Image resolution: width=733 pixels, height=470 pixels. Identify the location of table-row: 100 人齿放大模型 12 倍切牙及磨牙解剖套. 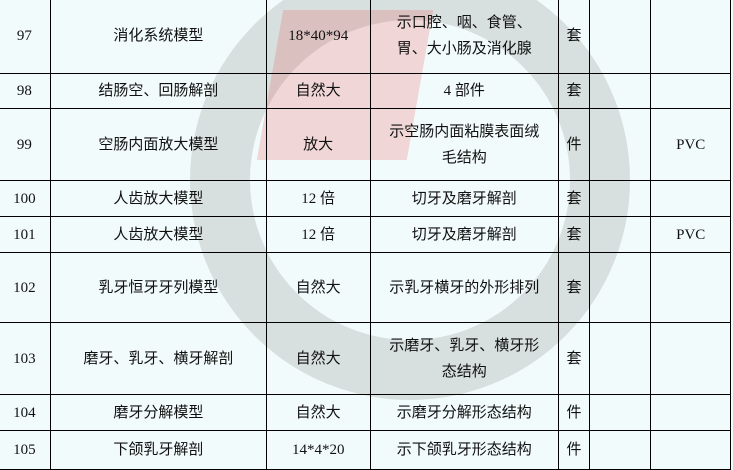
(365, 198).